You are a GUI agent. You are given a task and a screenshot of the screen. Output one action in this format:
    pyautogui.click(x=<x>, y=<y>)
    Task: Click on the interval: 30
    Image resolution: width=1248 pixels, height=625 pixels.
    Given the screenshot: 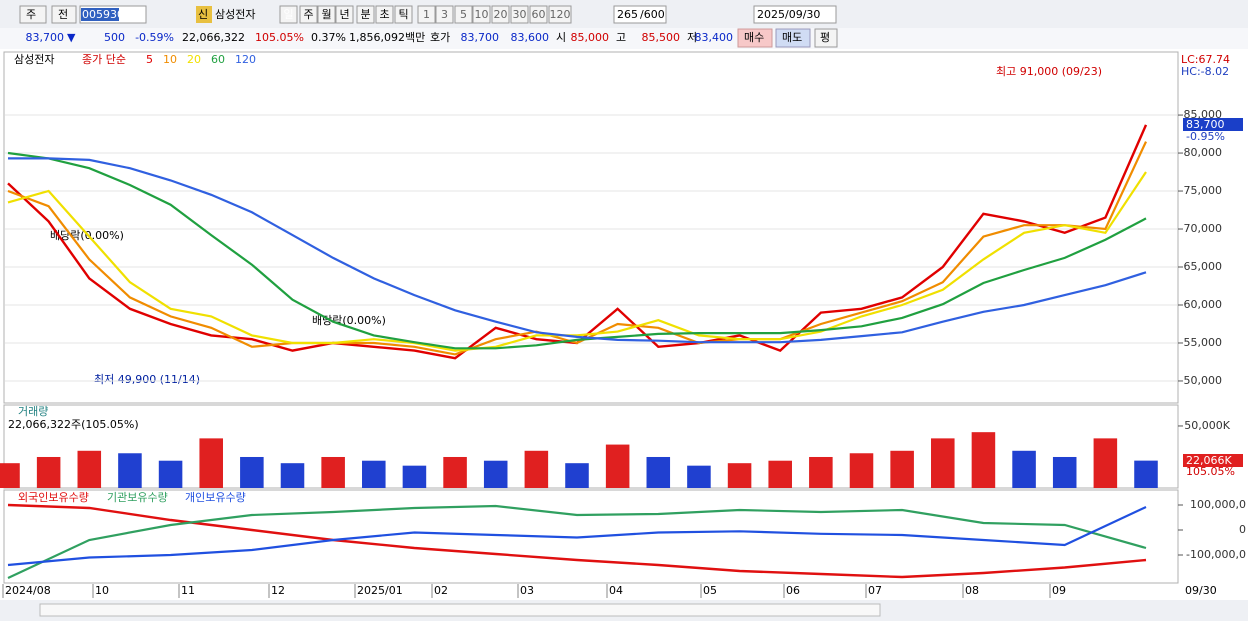 What is the action you would take?
    pyautogui.click(x=520, y=14)
    